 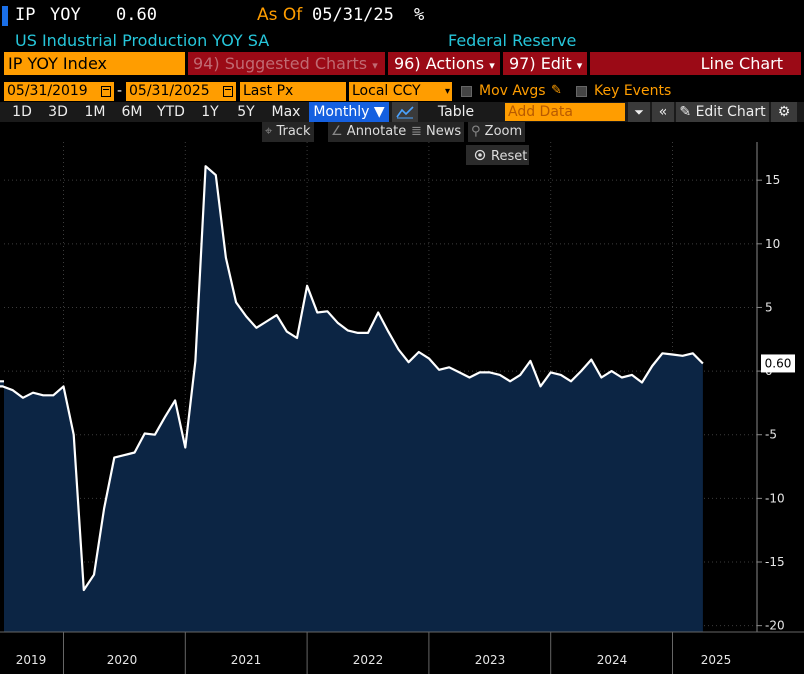 I want to click on chart-type-title: Line Chart, so click(x=695, y=63).